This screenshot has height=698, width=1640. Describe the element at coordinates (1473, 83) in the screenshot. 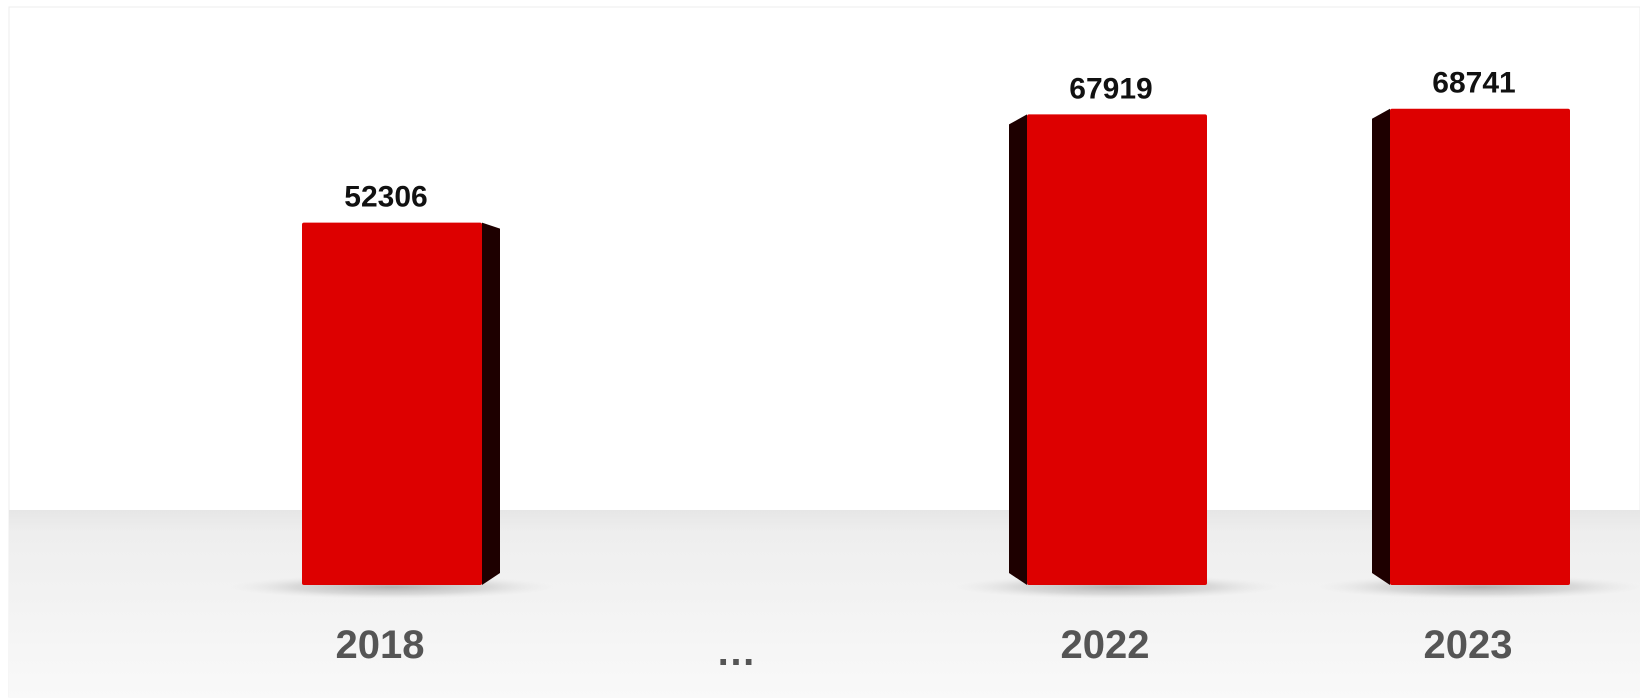

I see `data-label: 68741` at that location.